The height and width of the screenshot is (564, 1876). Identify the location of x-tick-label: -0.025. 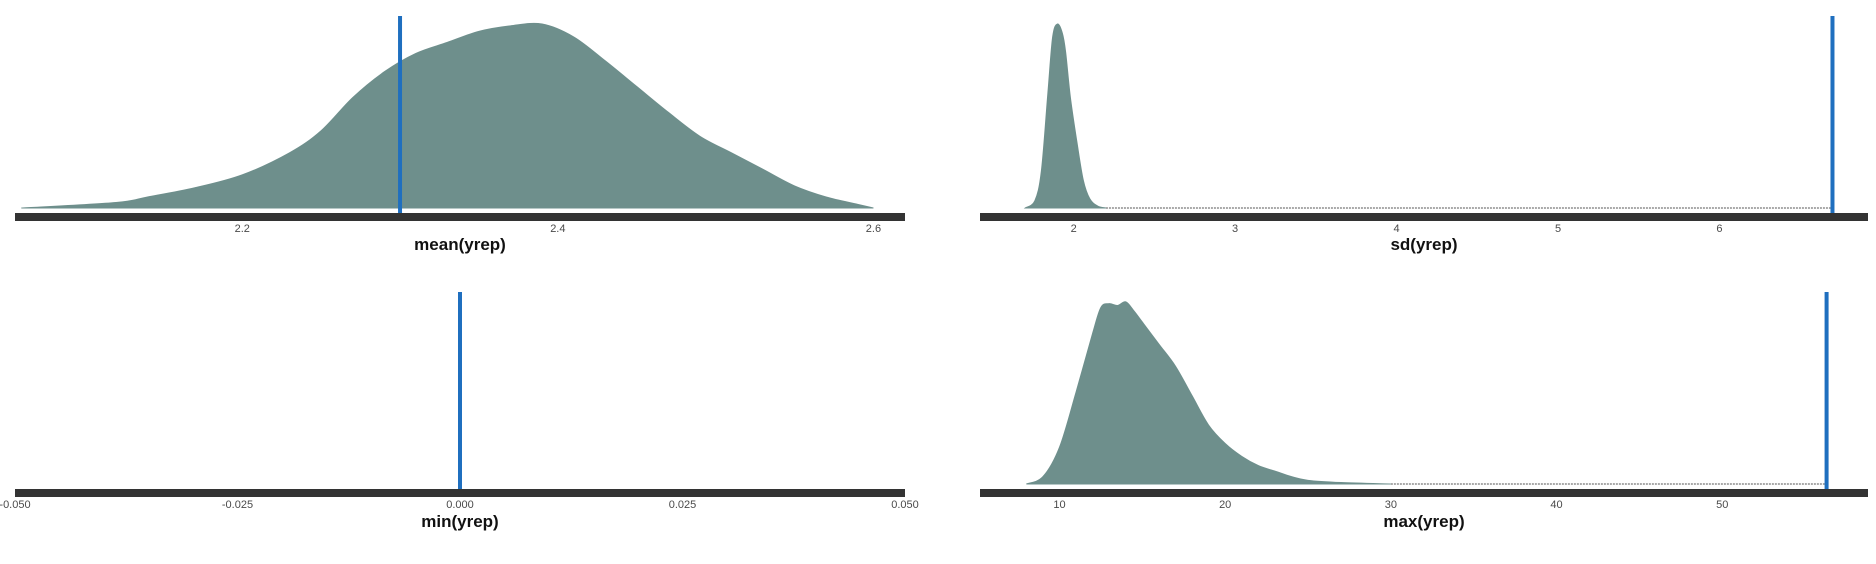
(237, 505).